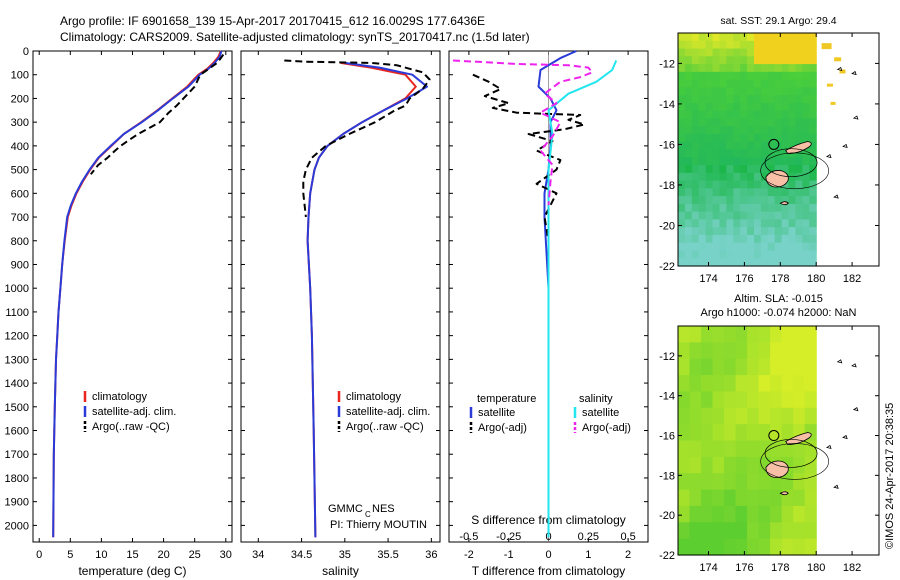 The width and height of the screenshot is (900, 580). I want to click on legend-header-salinity: salinity, so click(596, 399).